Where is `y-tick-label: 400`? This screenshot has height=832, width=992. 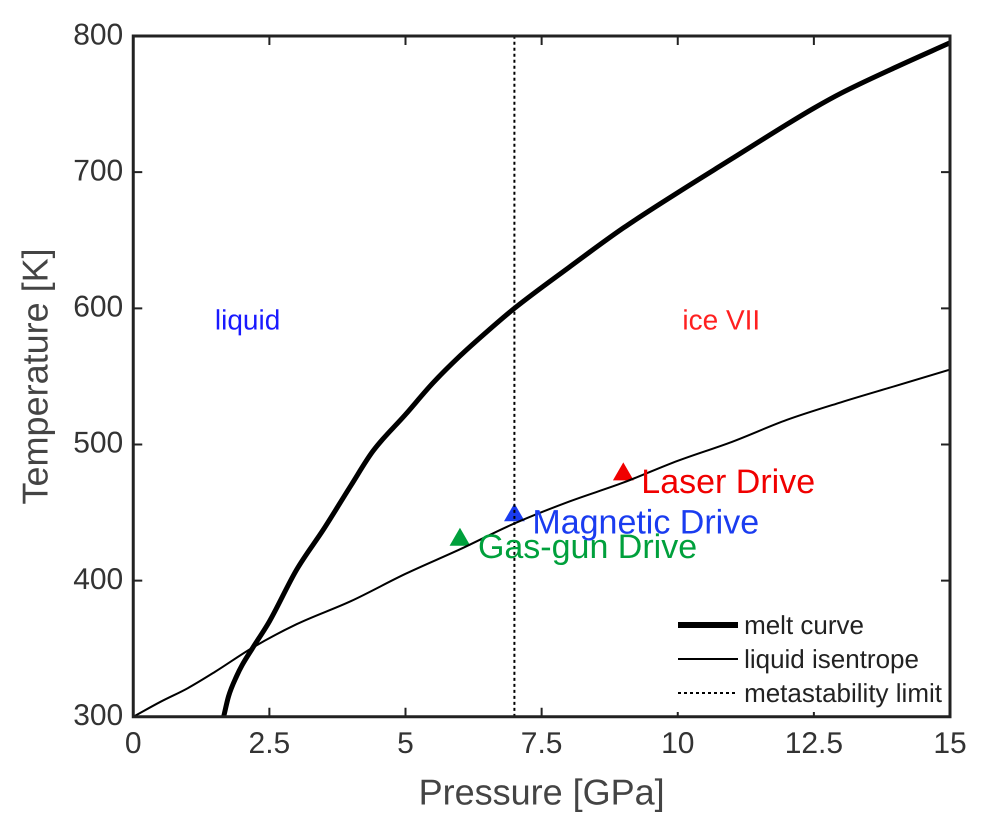 y-tick-label: 400 is located at coordinates (98, 579).